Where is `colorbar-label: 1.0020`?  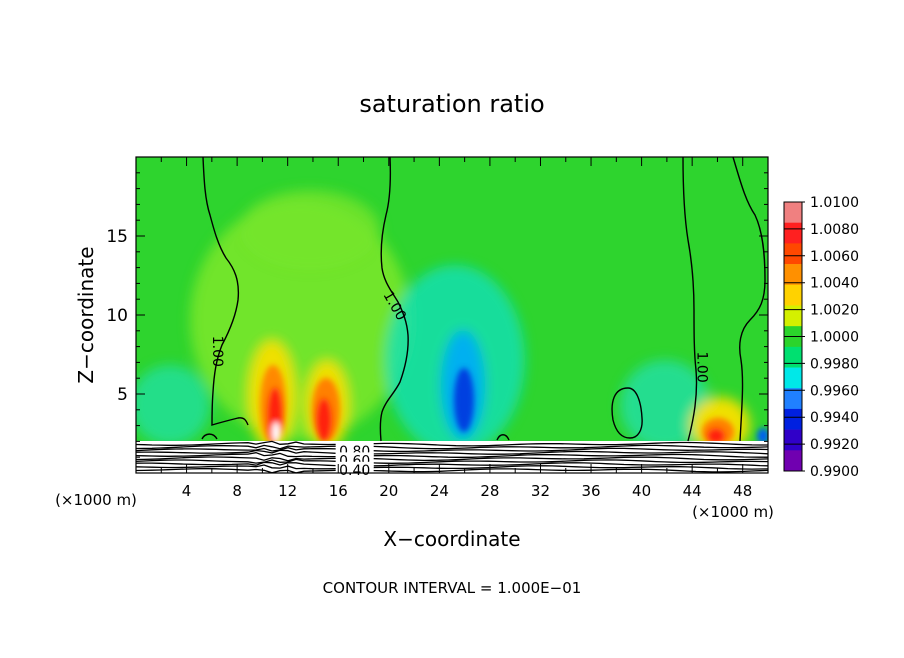
colorbar-label: 1.0020 is located at coordinates (834, 311).